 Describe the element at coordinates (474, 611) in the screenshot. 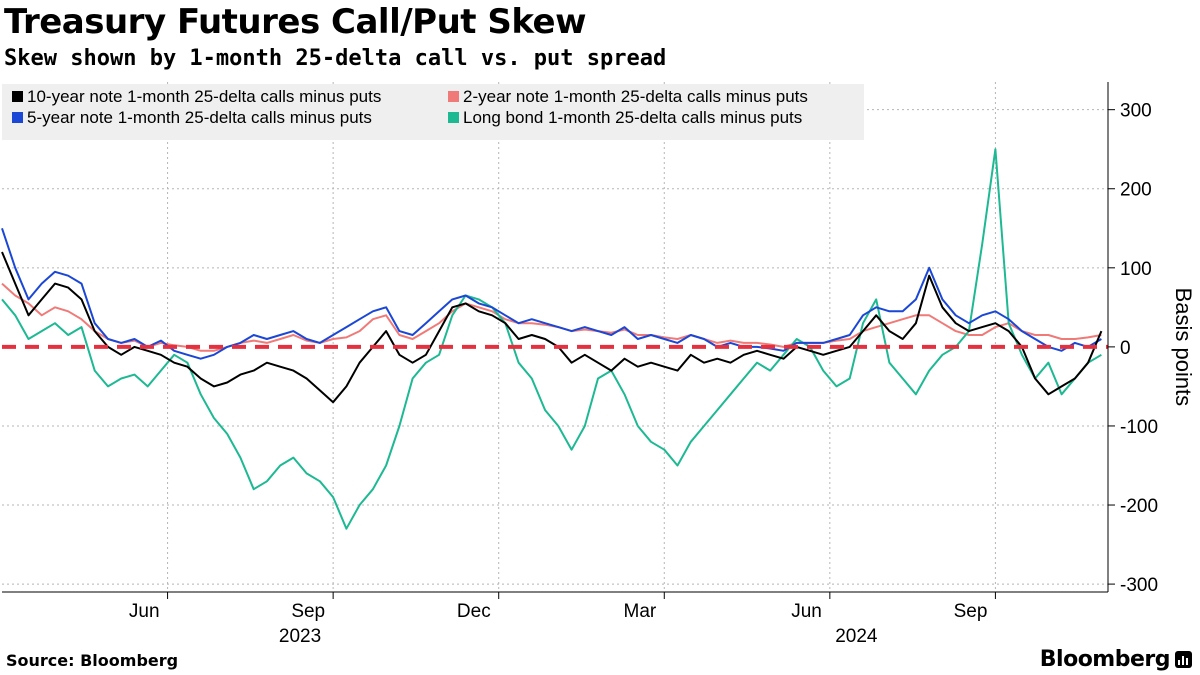

I see `x-tick-label: Dec` at that location.